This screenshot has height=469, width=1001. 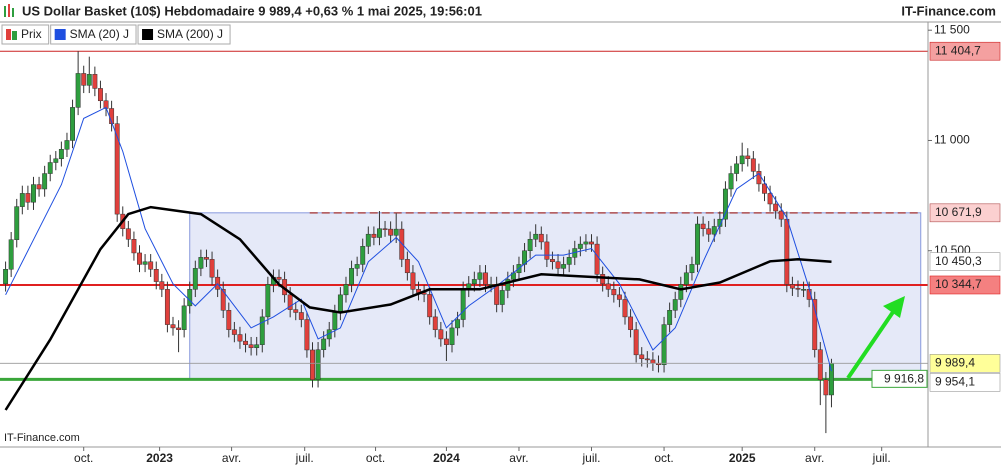 What do you see at coordinates (42, 438) in the screenshot?
I see `watermark: IT-Finance.com` at bounding box center [42, 438].